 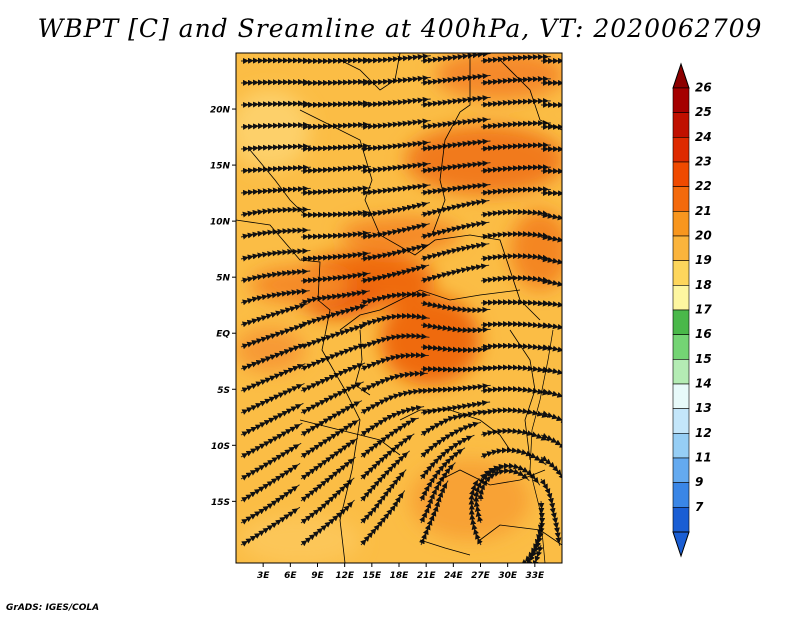 What do you see at coordinates (290, 576) in the screenshot?
I see `lon-tick-label: 6E` at bounding box center [290, 576].